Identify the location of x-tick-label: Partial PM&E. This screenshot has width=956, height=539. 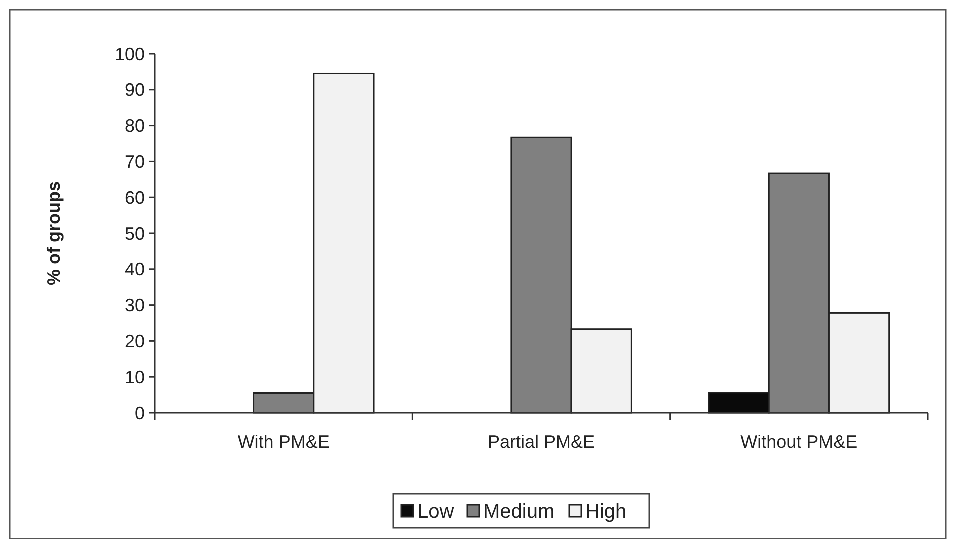
(542, 442).